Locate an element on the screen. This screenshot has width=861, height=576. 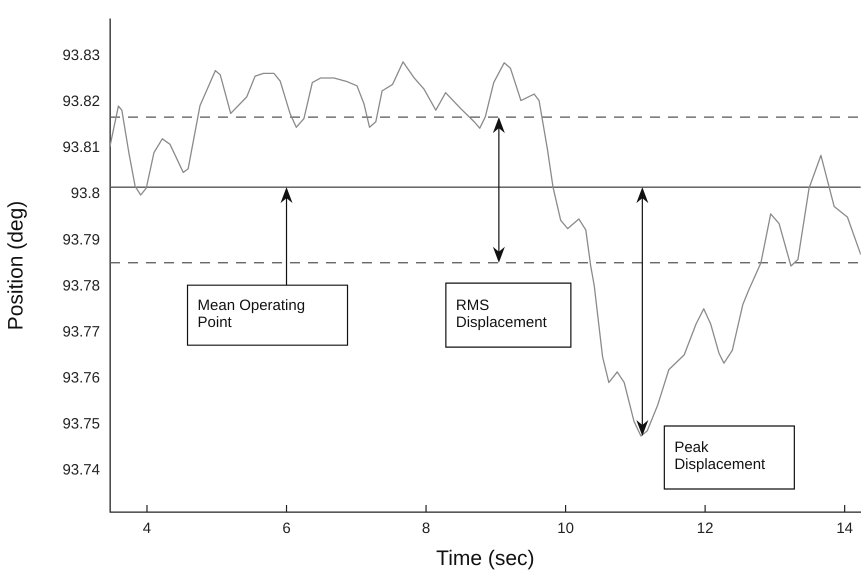
x-tick-label: 12 is located at coordinates (705, 529).